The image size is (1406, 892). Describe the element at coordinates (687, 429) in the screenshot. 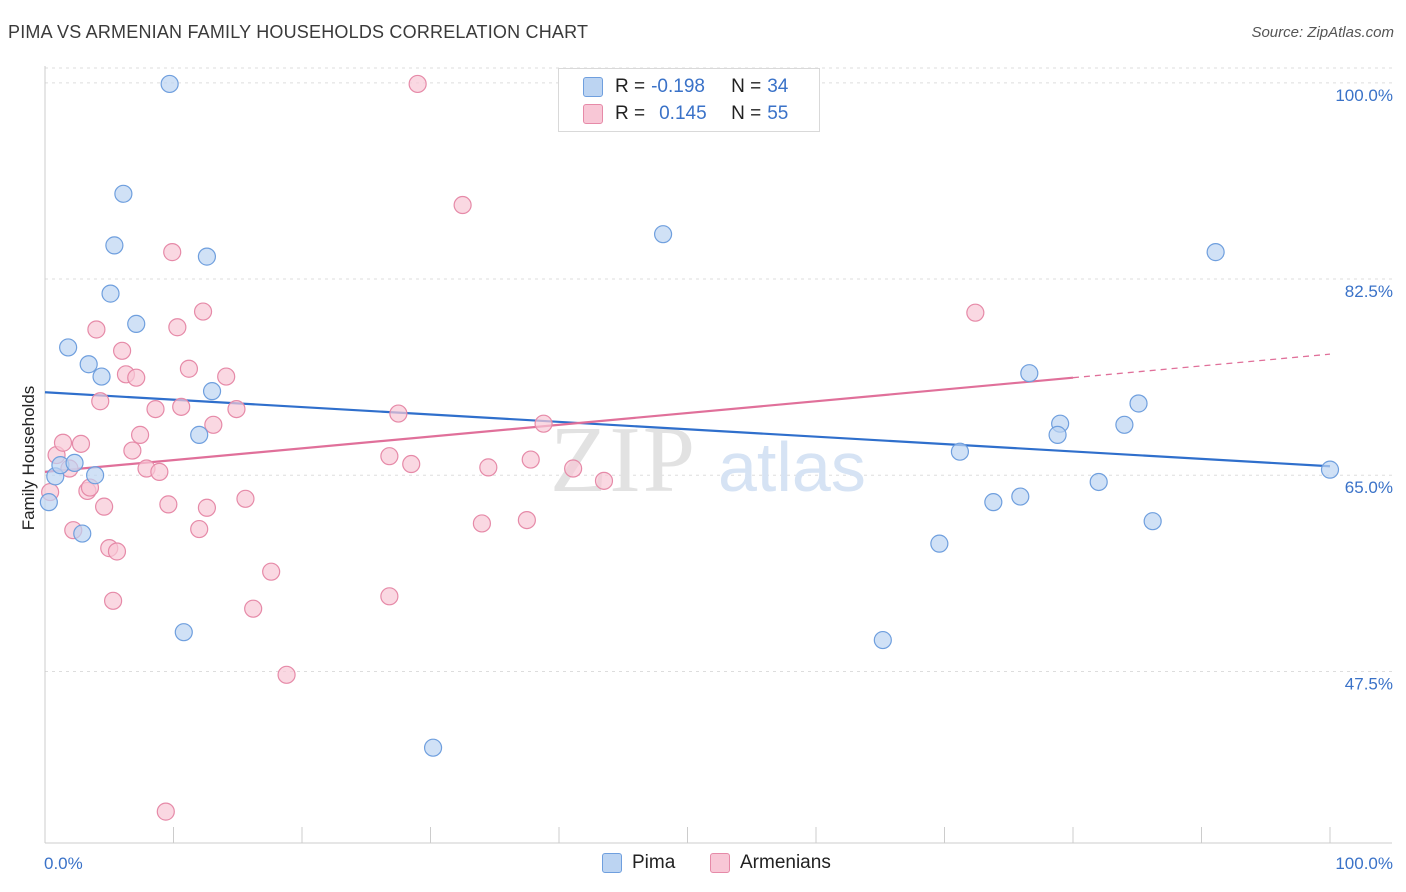

I see `pima-trend-line` at that location.